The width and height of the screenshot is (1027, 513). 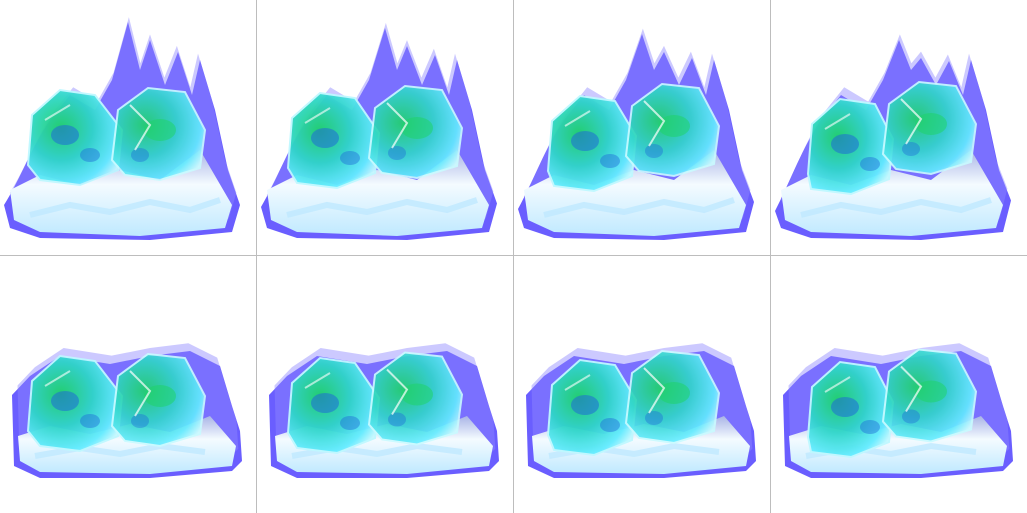 What do you see at coordinates (379, 131) in the screenshot?
I see `frame-2-sprite` at bounding box center [379, 131].